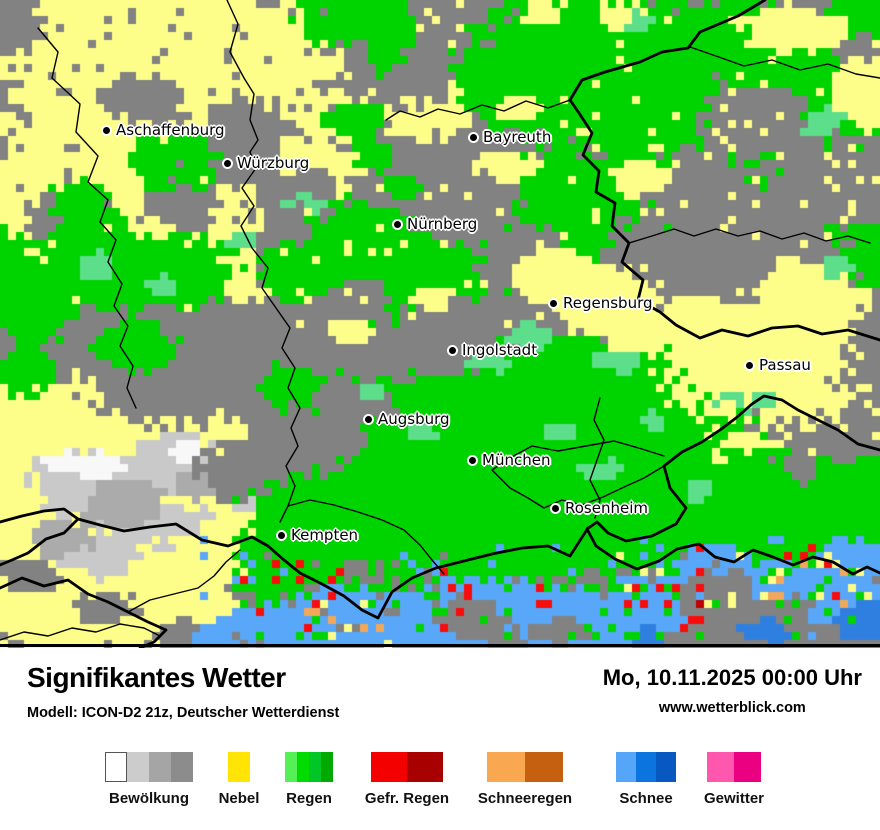 The width and height of the screenshot is (880, 830). What do you see at coordinates (407, 798) in the screenshot?
I see `legend-label: Gefr. Regen` at bounding box center [407, 798].